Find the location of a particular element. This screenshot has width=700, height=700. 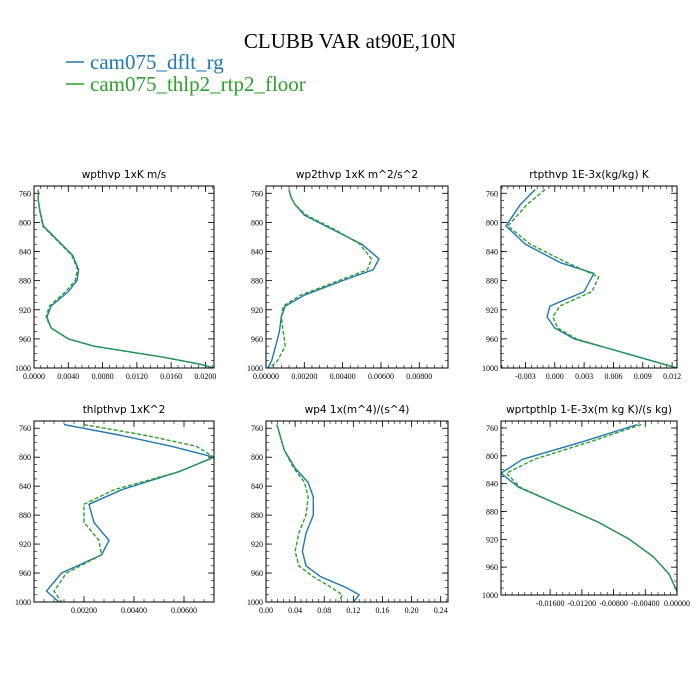

panel-title-0: wpthvp 1xK m/s is located at coordinates (124, 175).